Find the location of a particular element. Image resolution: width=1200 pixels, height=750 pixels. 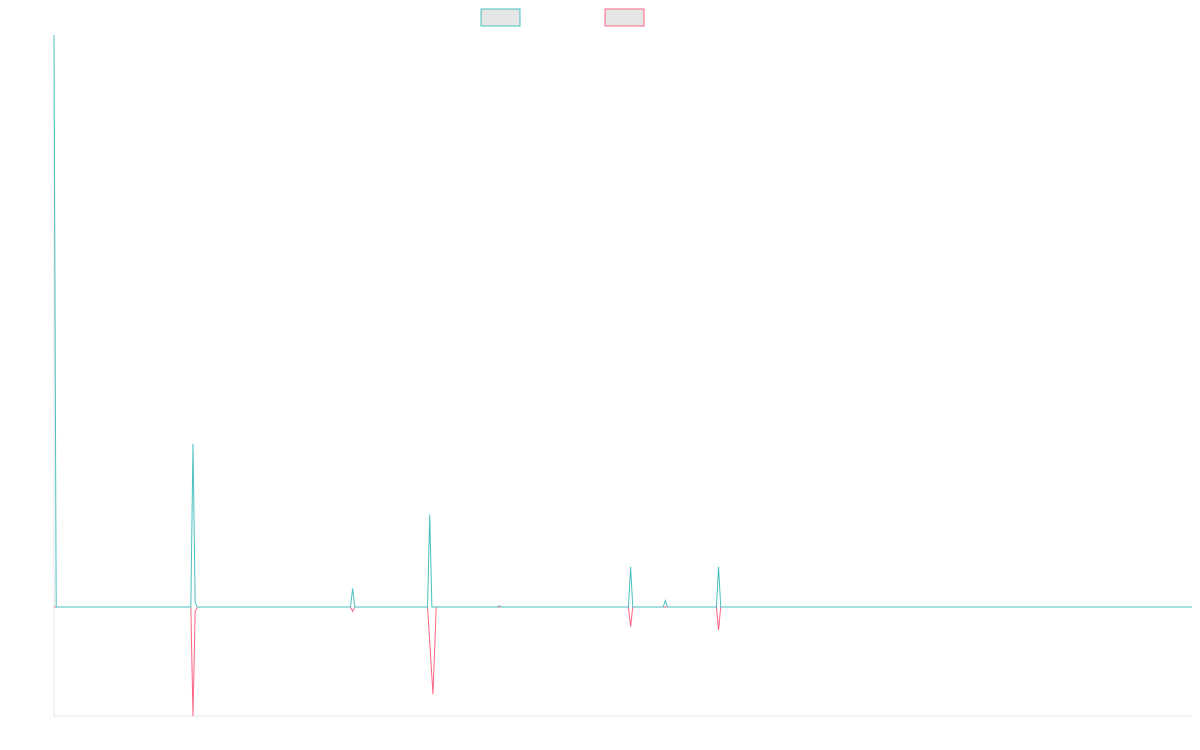

legend-swatch-series-a is located at coordinates (500, 17).